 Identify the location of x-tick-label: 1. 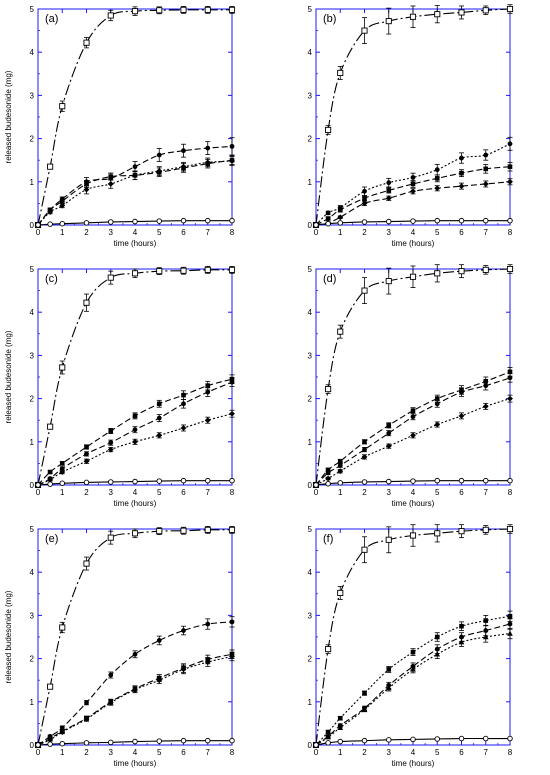
(340, 492).